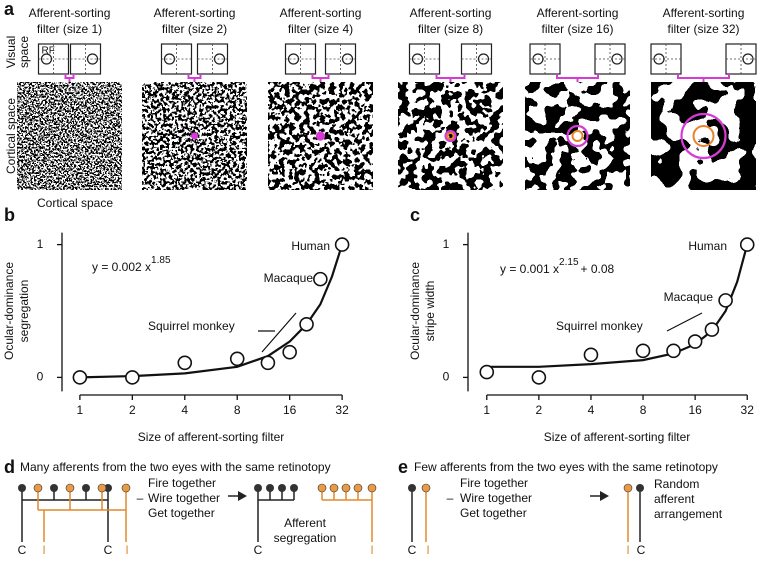  I want to click on equation-exponent: 2.15, so click(569, 262).